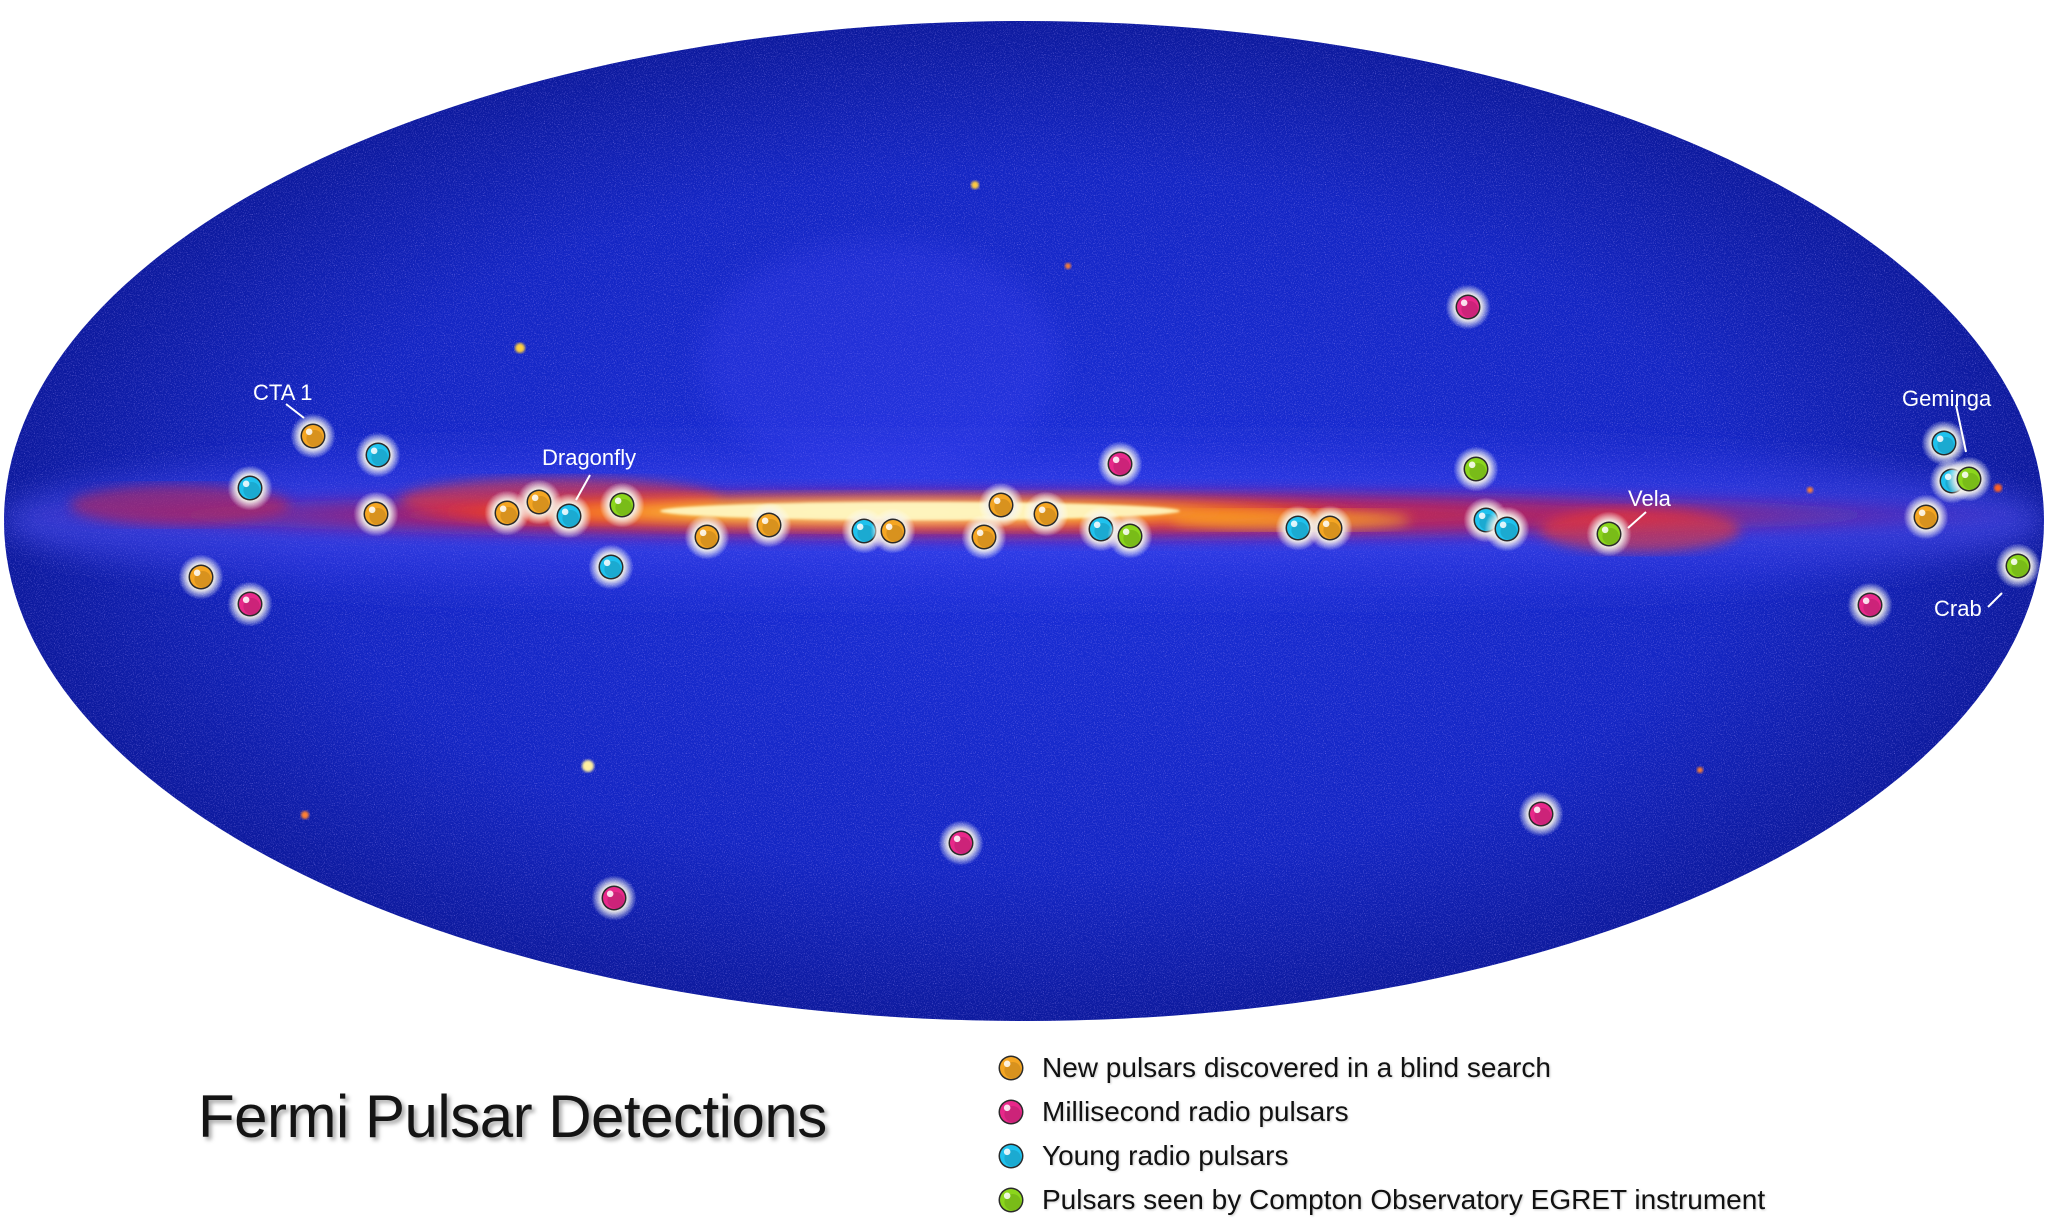 Image resolution: width=2048 pixels, height=1230 pixels. I want to click on callout-label-geminga: Geminga, so click(1947, 398).